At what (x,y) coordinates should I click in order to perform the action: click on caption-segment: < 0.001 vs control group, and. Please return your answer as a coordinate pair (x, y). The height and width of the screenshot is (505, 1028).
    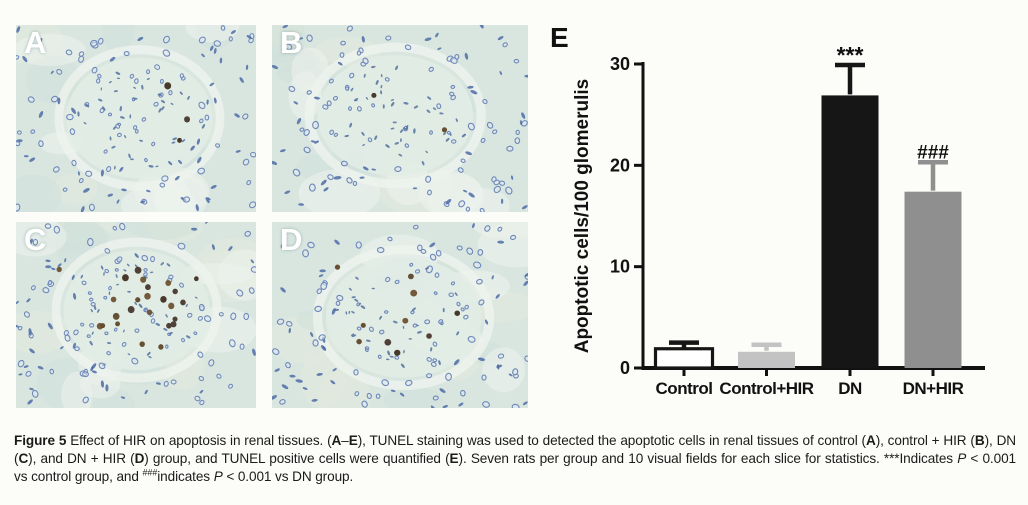
    Looking at the image, I should click on (515, 467).